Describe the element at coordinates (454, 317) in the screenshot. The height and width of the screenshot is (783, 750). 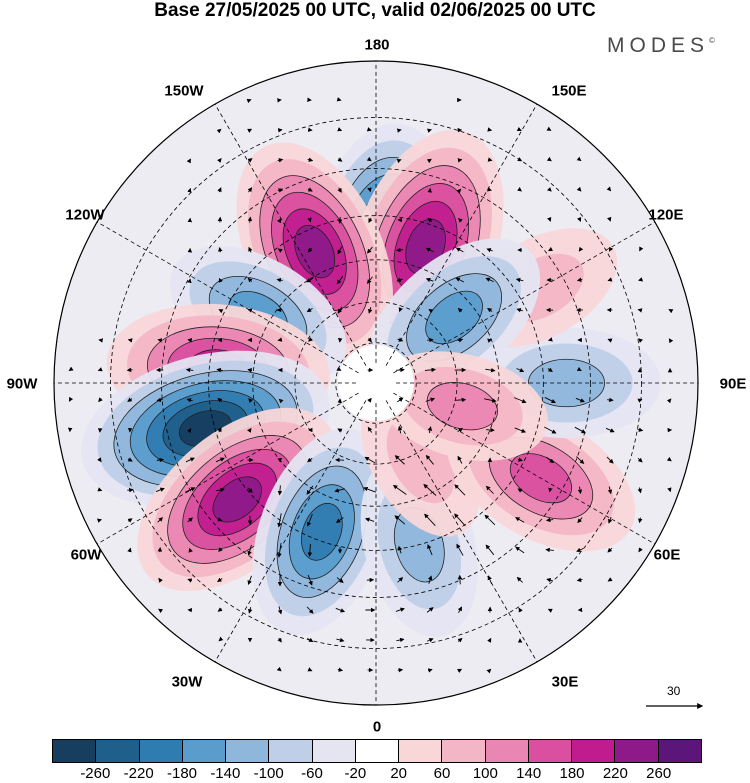
I see `anomaly-contour` at that location.